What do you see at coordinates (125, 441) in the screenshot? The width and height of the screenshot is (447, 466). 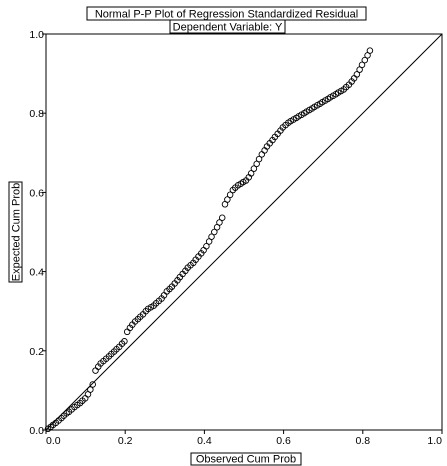 I see `x-tick-label: 0.2` at bounding box center [125, 441].